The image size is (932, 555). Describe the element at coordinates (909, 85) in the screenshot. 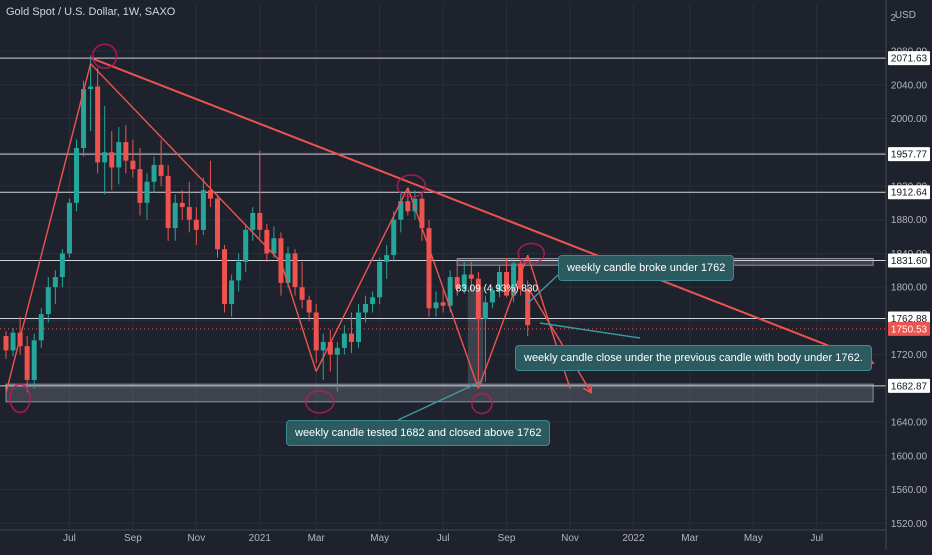

I see `y-tick-label: 2040.00` at that location.